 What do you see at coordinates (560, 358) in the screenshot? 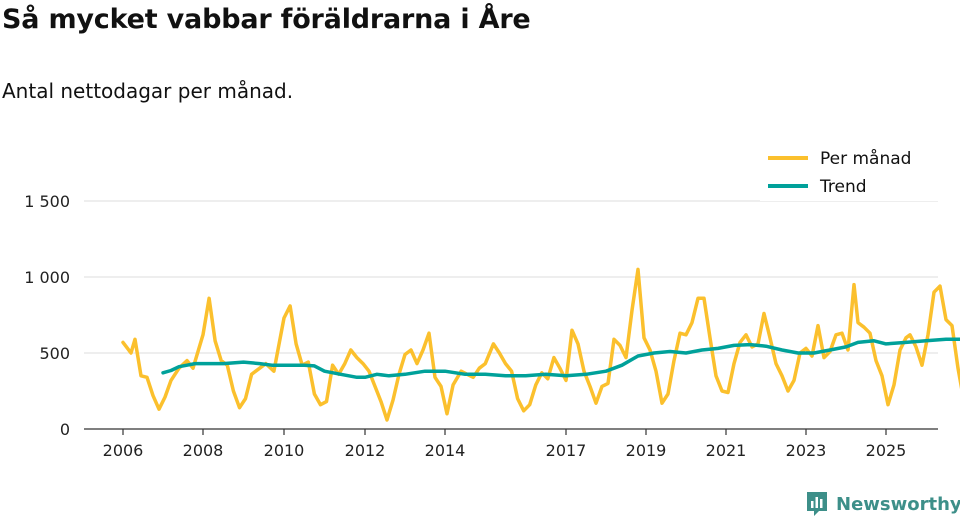
I see `series-line-trend` at bounding box center [560, 358].